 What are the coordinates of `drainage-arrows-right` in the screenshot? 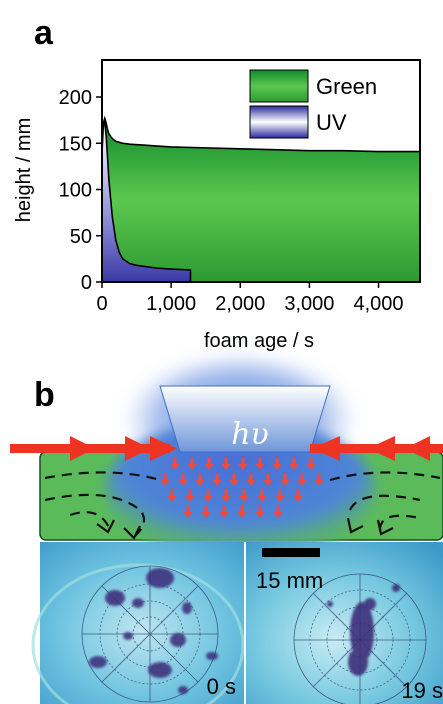 It's located at (376, 448).